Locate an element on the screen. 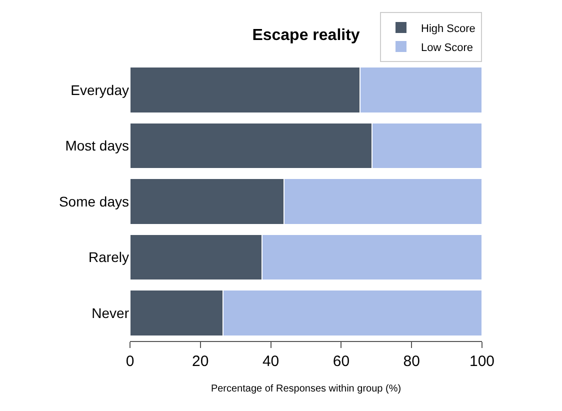 The height and width of the screenshot is (411, 562). x-axis-title: Percentage of Responses within group (%) is located at coordinates (306, 389).